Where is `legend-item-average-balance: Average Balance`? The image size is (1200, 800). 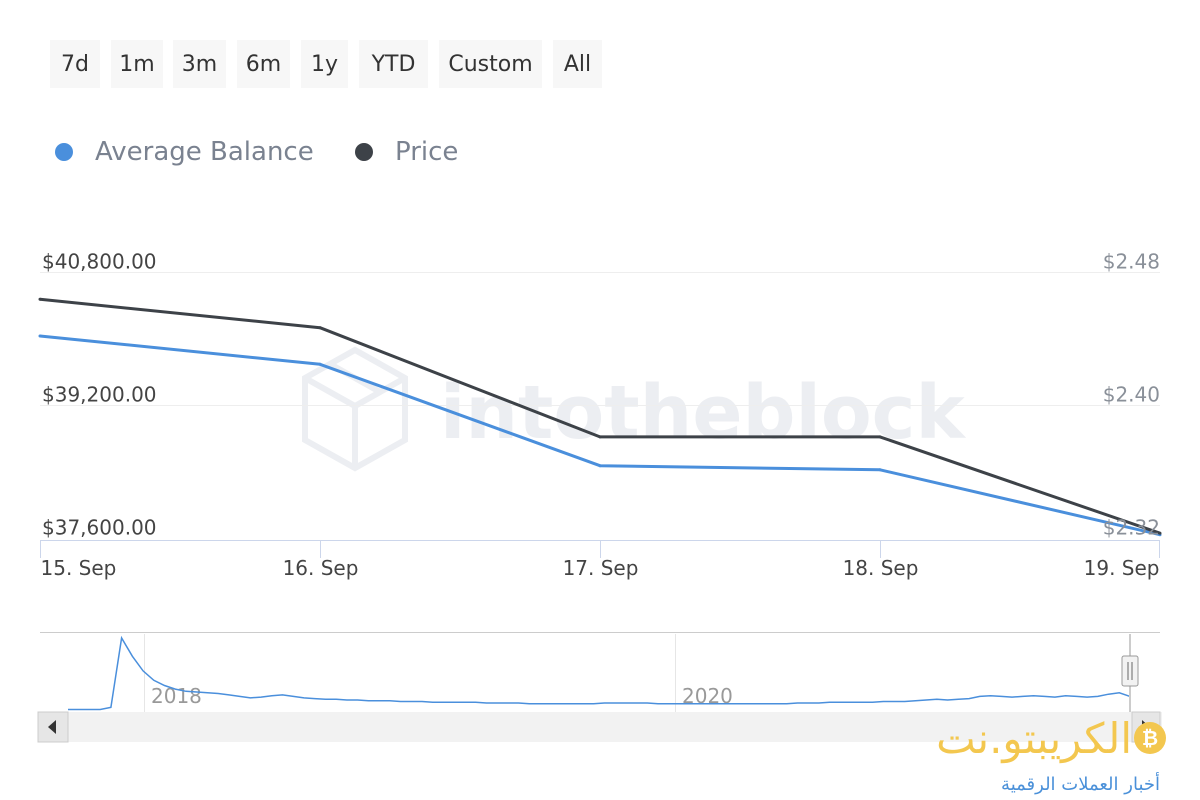
legend-item-average-balance: Average Balance is located at coordinates (184, 152).